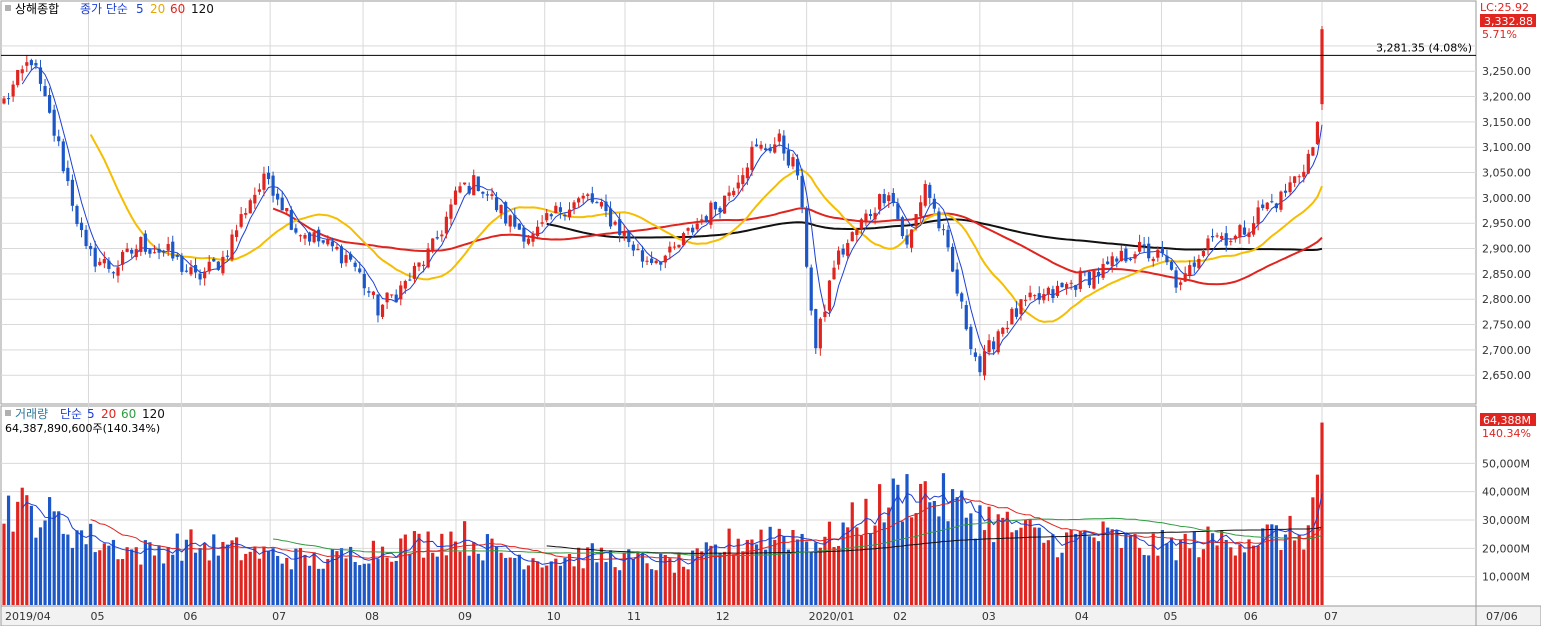 The image size is (1541, 629). What do you see at coordinates (1506, 325) in the screenshot?
I see `price-tick-label: 2,750.00` at bounding box center [1506, 325].